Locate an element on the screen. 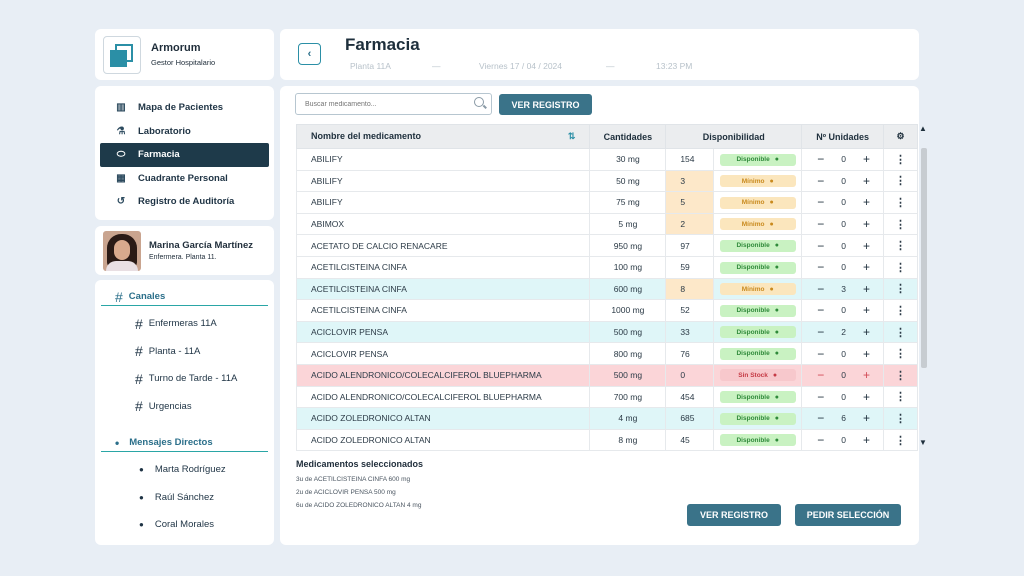 This screenshot has height=576, width=1024. table-row: ABILIFY 30 mg 154 Disponible ● − 0 + ⋮ is located at coordinates (606, 159).